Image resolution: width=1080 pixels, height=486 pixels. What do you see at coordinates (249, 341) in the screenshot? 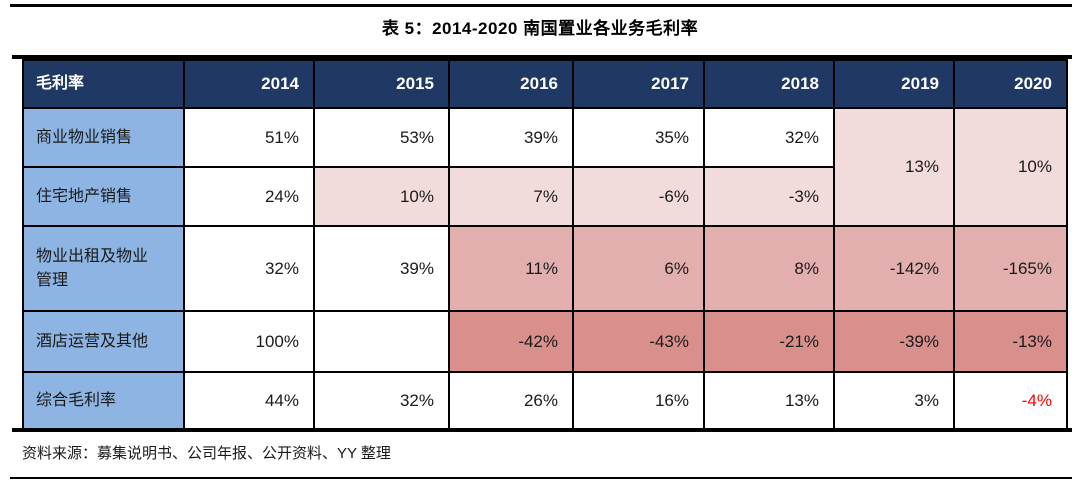
I see `value-cell: 100%` at bounding box center [249, 341].